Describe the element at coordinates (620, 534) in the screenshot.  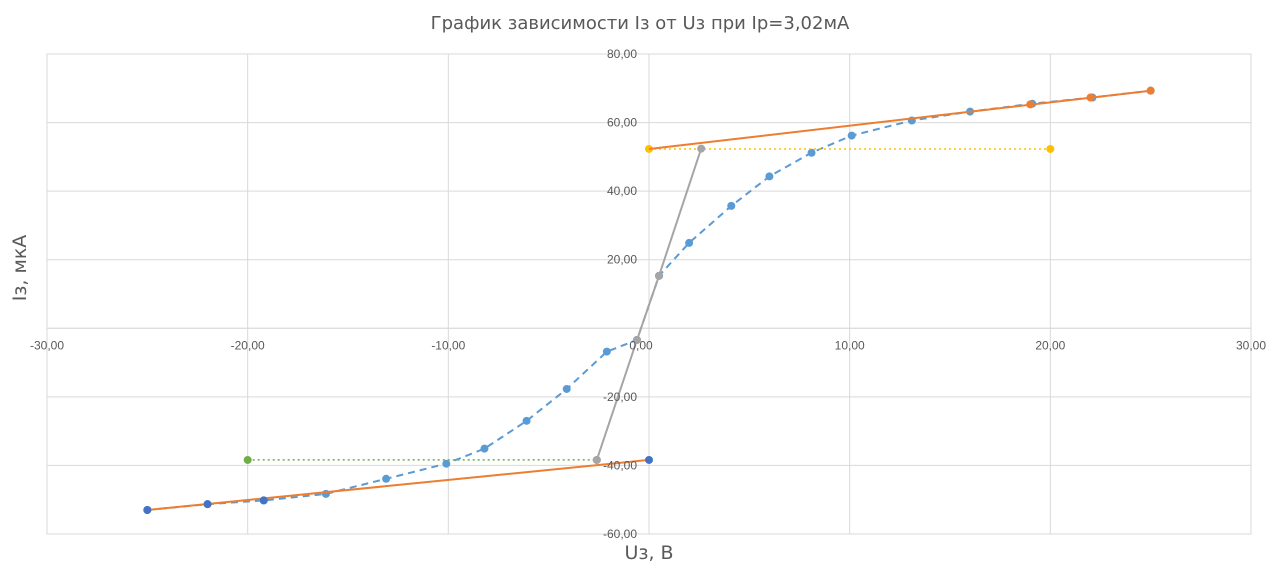
I see `y-tick-label: -60,00` at that location.